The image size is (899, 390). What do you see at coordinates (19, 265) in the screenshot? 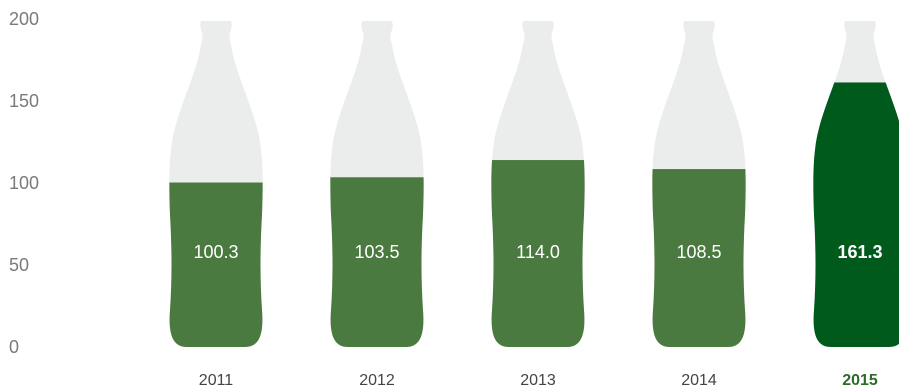
I see `y-tick-label: 50` at bounding box center [19, 265].